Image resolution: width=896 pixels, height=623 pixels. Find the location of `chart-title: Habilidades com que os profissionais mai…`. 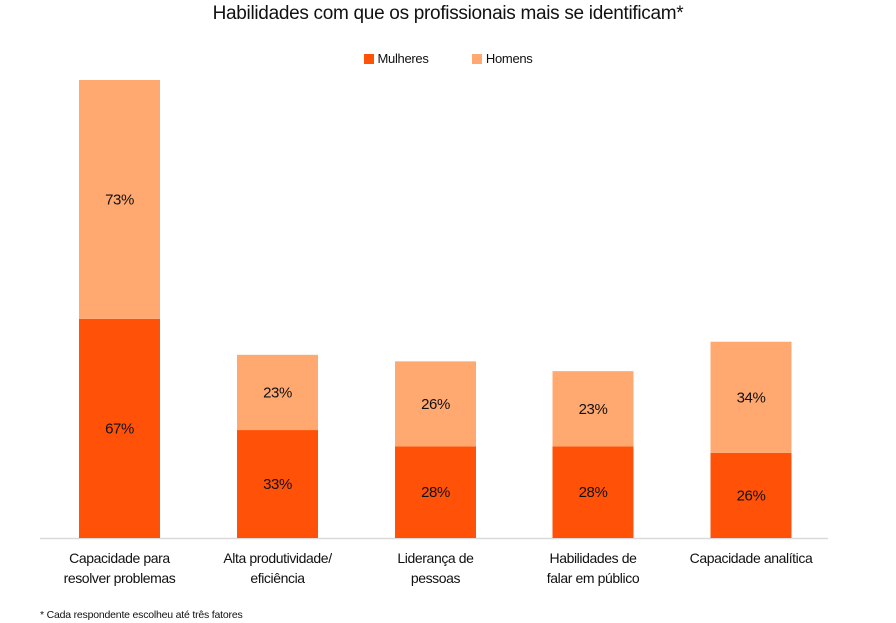

chart-title: Habilidades com que os profissionais mai… is located at coordinates (448, 13).